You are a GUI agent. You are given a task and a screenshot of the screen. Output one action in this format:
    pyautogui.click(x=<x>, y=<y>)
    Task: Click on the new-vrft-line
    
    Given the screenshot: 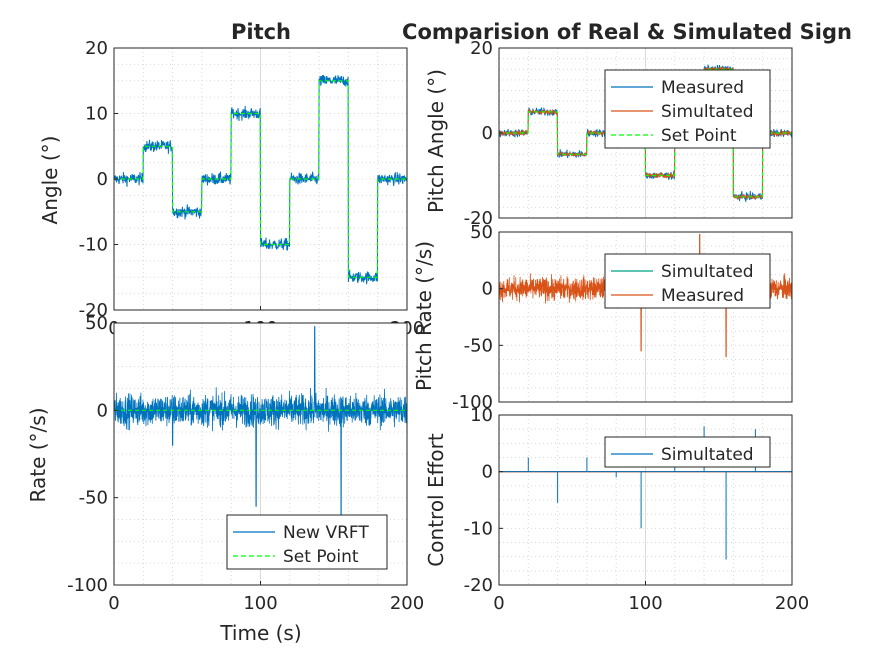 What is the action you would take?
    pyautogui.click(x=260, y=421)
    